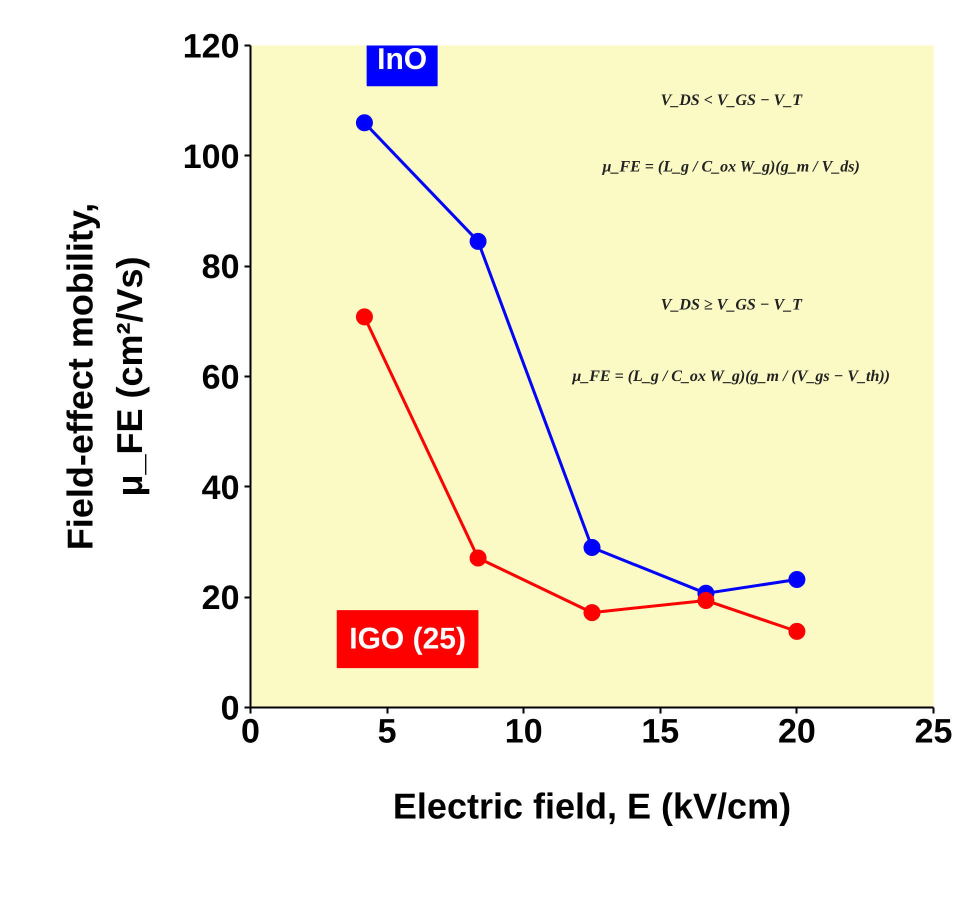  What do you see at coordinates (211, 47) in the screenshot?
I see `y-tick-label: 120` at bounding box center [211, 47].